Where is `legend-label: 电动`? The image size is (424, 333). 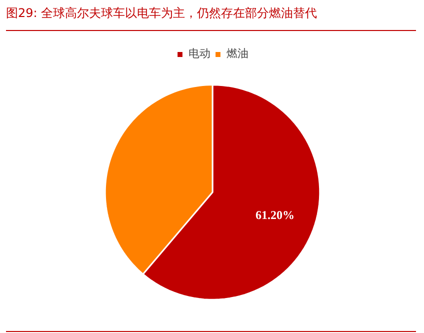
legend-label: 电动 is located at coordinates (199, 53).